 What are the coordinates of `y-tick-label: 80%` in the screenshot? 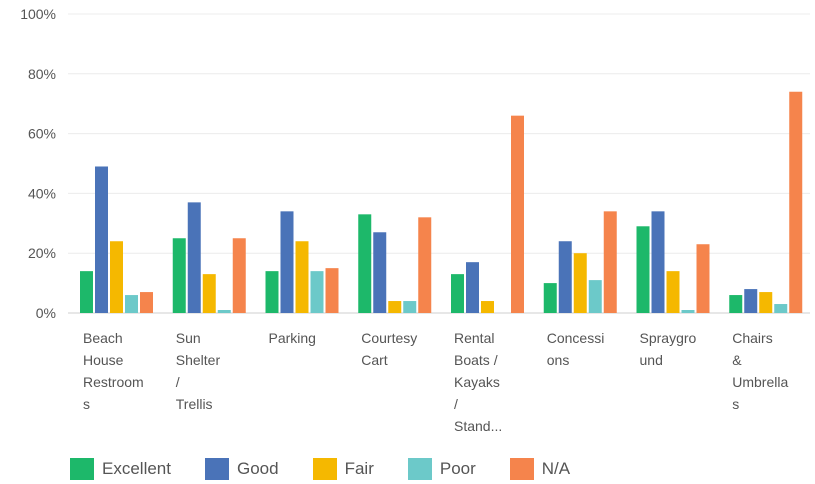 It's located at (42, 74).